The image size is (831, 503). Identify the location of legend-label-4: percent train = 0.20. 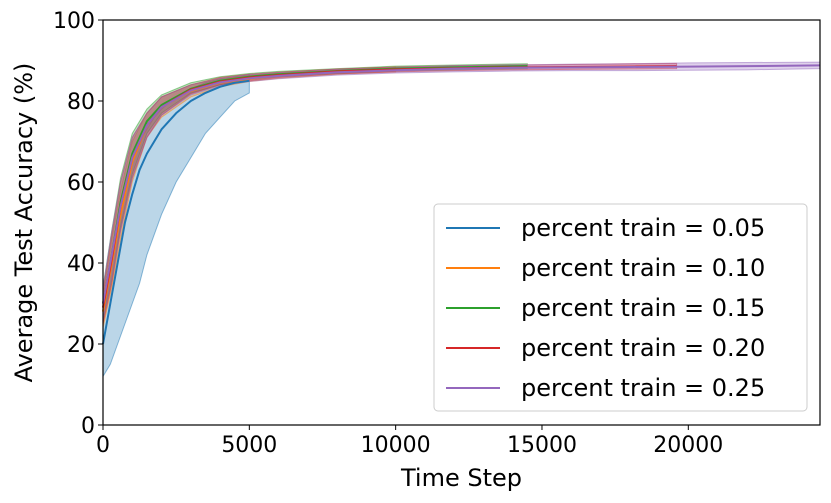
(643, 348).